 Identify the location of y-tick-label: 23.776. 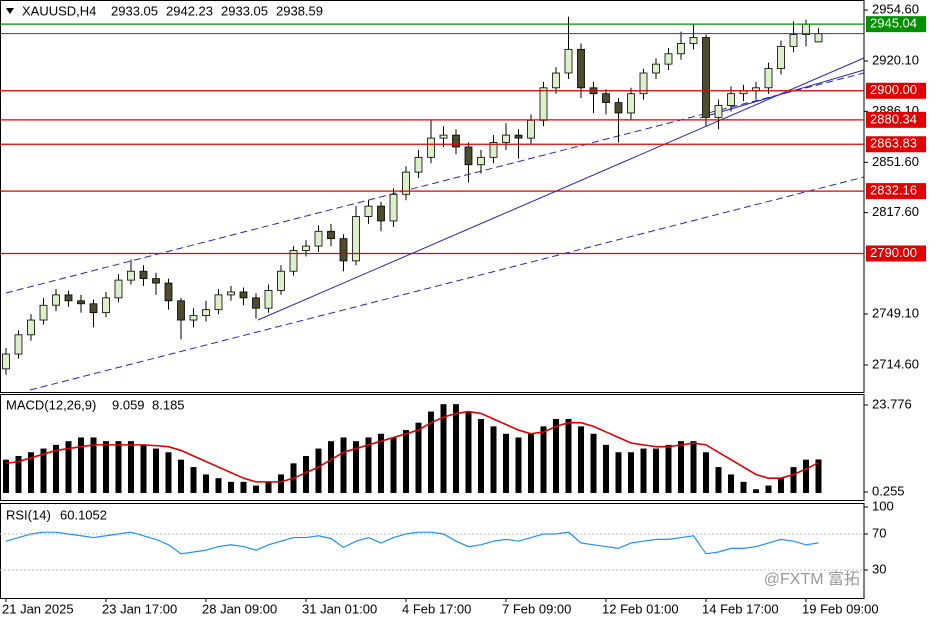
(892, 403).